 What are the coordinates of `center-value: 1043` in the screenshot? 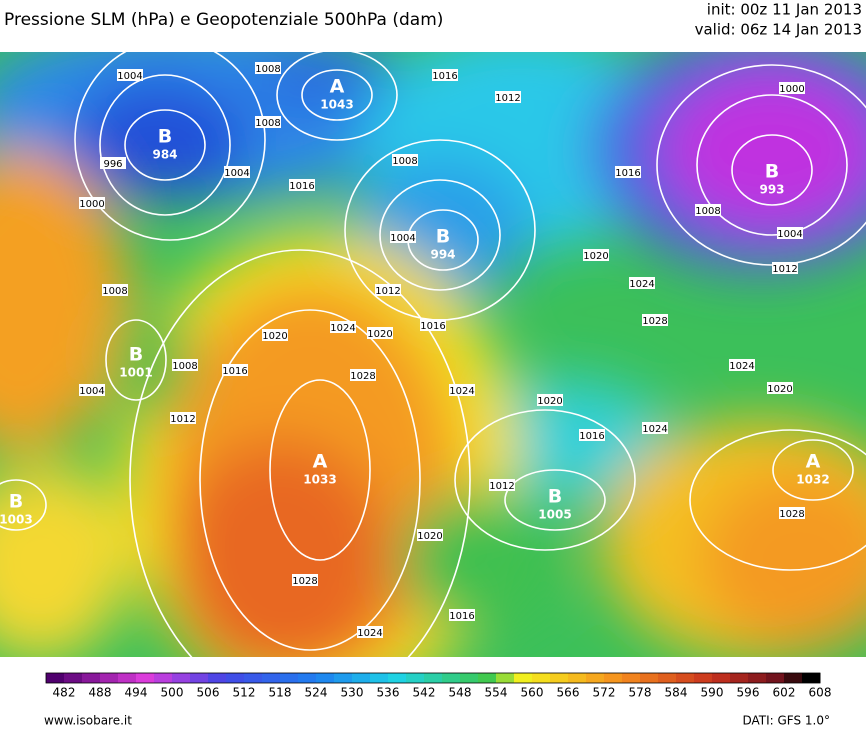 It's located at (336, 105).